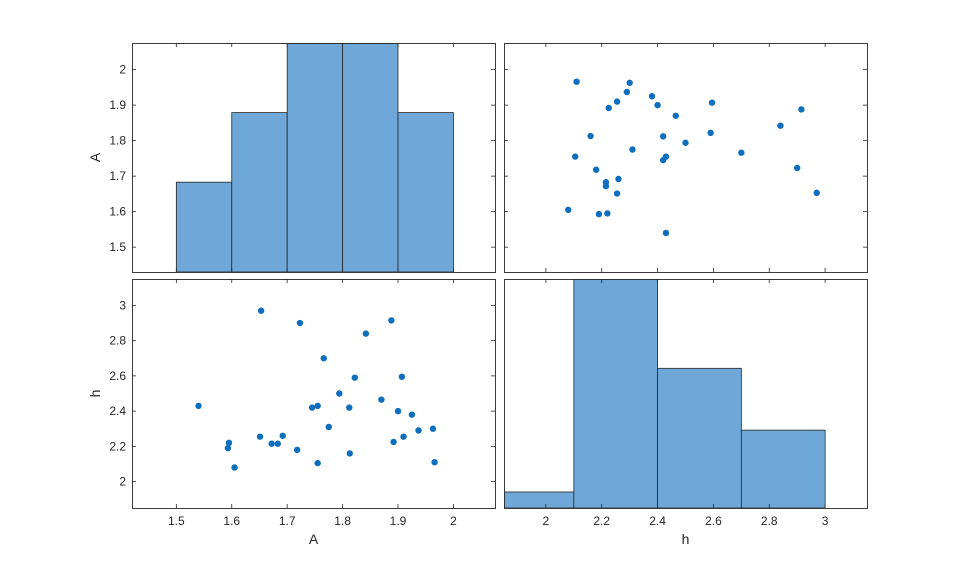  I want to click on plot-area-hist-h, so click(665, 393).